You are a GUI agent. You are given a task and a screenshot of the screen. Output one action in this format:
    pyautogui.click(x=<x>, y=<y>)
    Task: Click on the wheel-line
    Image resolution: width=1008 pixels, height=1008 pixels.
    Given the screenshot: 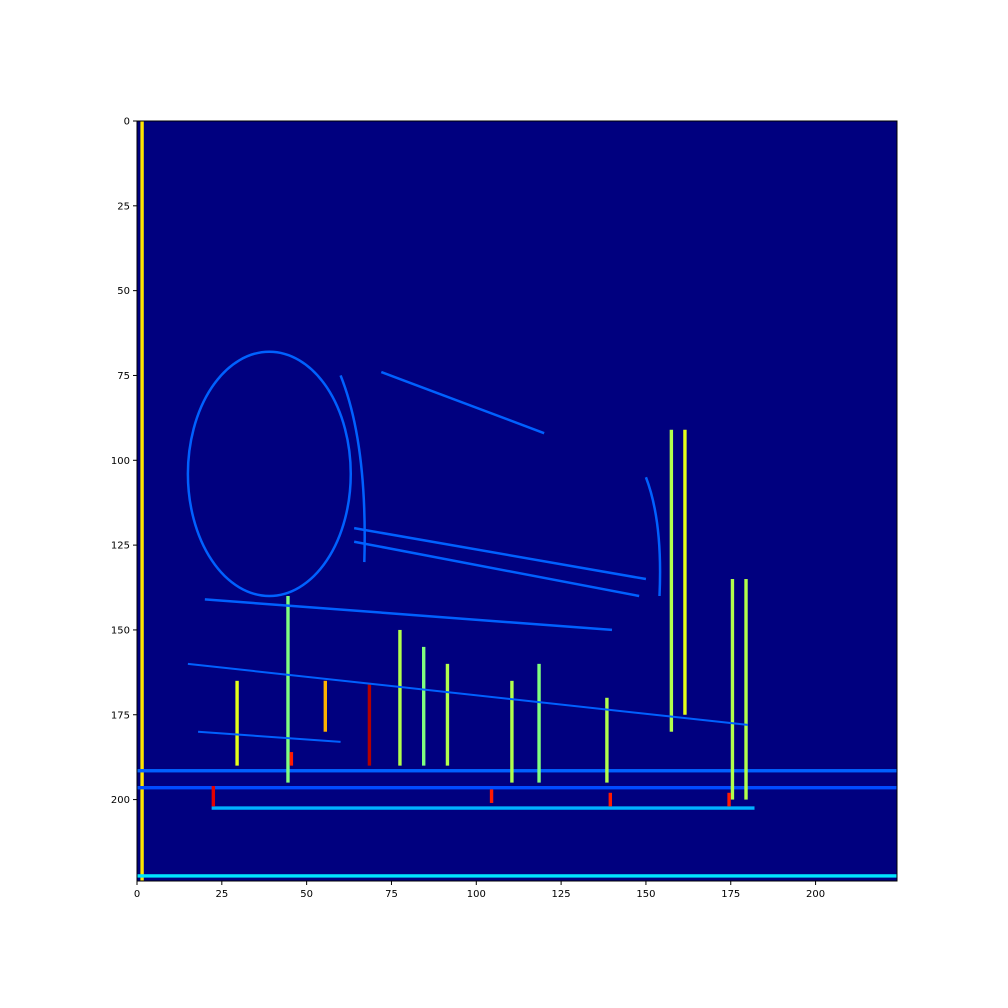 What is the action you would take?
    pyautogui.click(x=467, y=694)
    